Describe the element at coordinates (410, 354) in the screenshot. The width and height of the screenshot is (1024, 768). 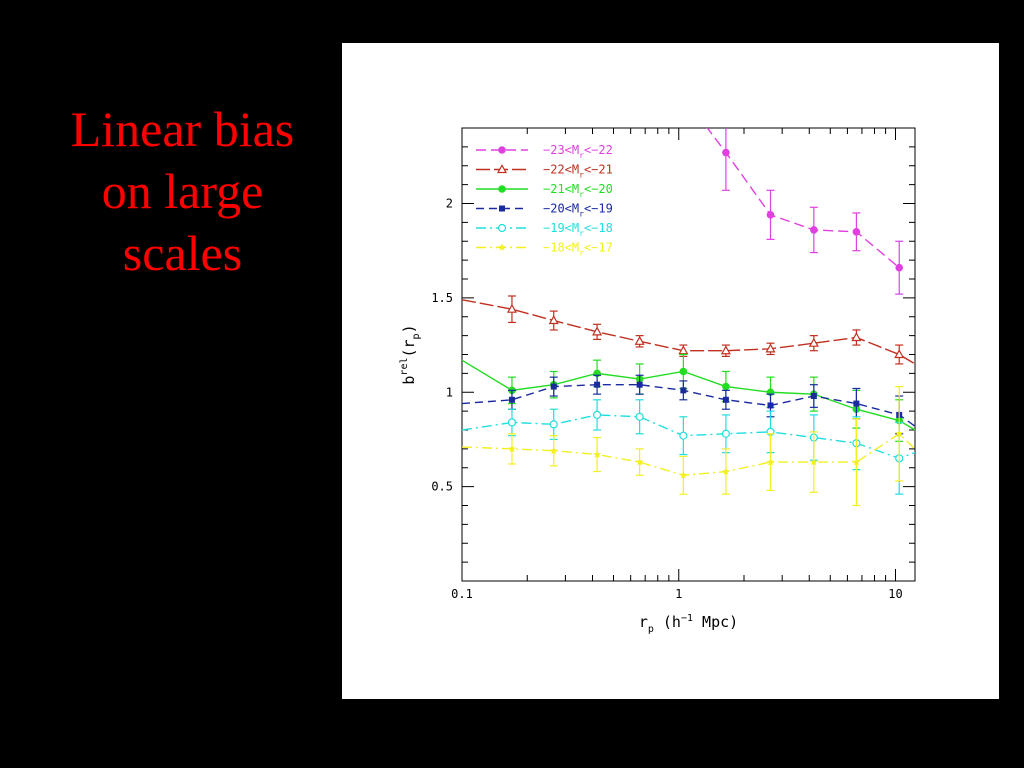
I see `y-axis-label: brel(rp)` at that location.